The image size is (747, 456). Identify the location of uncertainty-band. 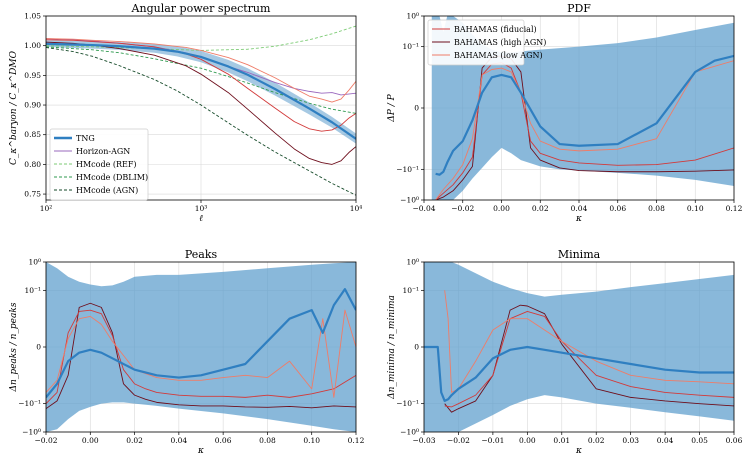
(201, 92).